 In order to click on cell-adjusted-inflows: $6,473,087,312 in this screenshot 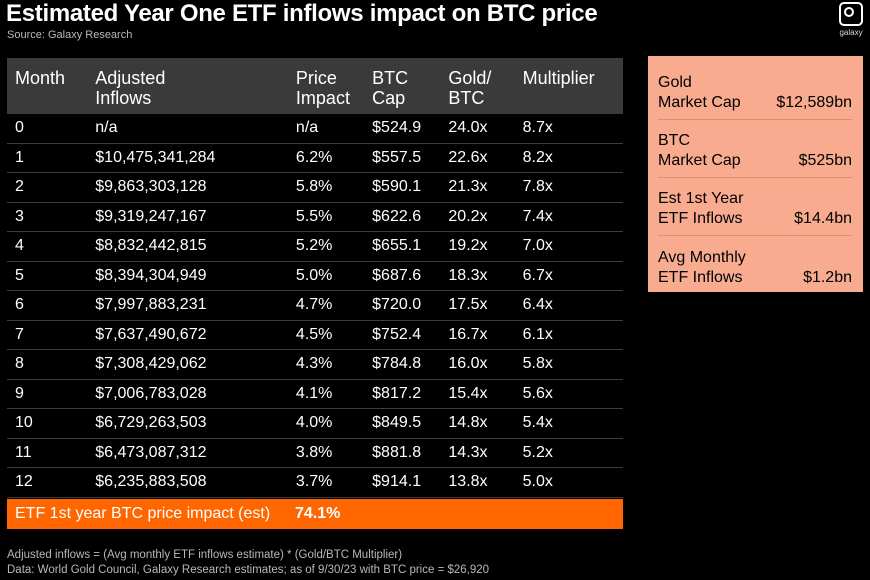, I will do `click(195, 453)`.